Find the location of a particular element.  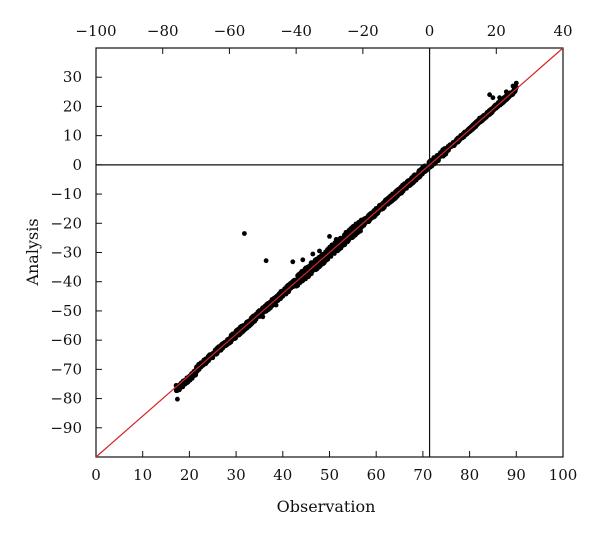

y-tick-label: −30 is located at coordinates (66, 253).